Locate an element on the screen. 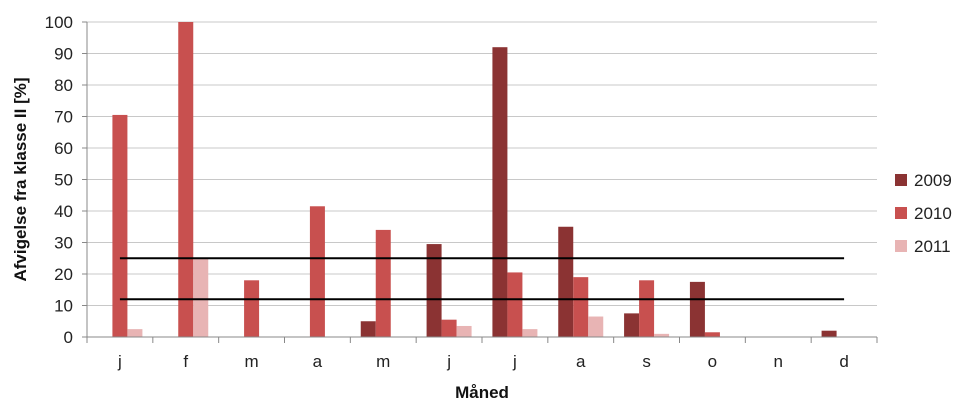 This screenshot has height=405, width=962. y-axis-title: Afvigelse fra klasse II [%] is located at coordinates (20, 179).